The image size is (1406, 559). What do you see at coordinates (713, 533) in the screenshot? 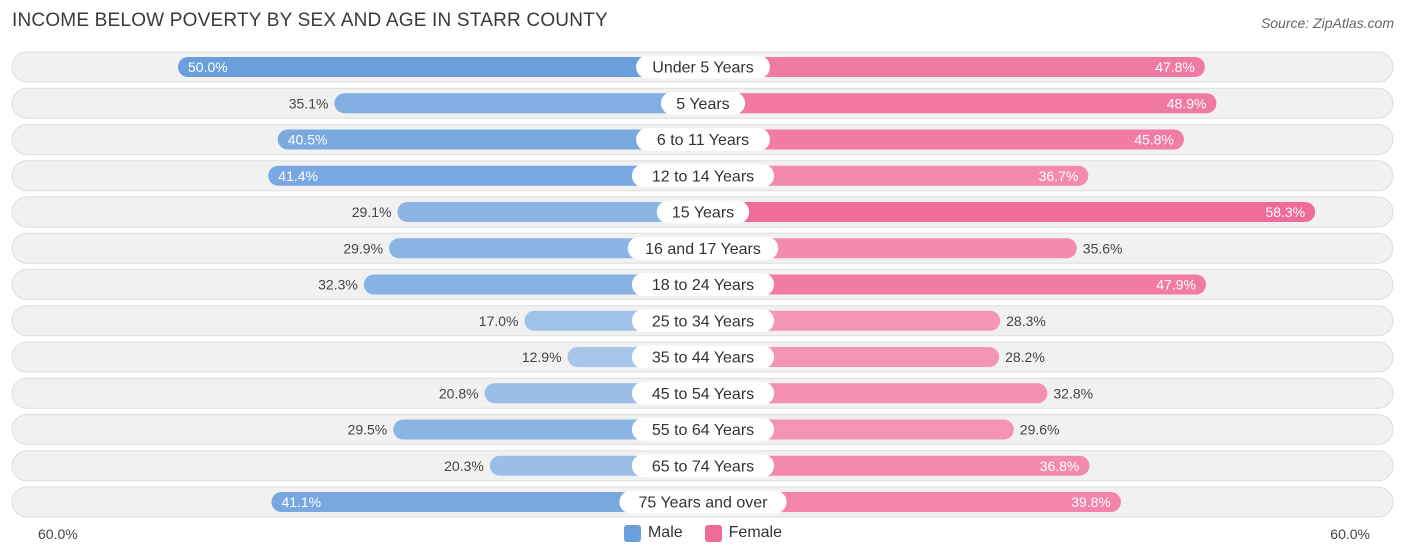
I see `legend-swatch-female` at bounding box center [713, 533].